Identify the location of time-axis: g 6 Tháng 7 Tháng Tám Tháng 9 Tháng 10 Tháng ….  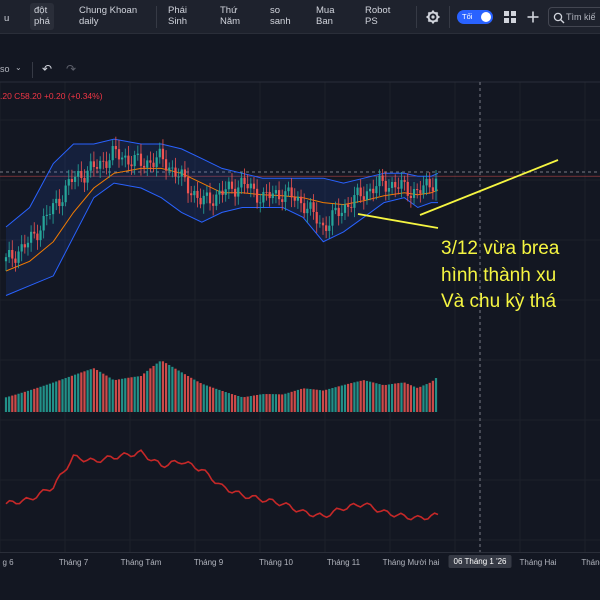
(300, 562).